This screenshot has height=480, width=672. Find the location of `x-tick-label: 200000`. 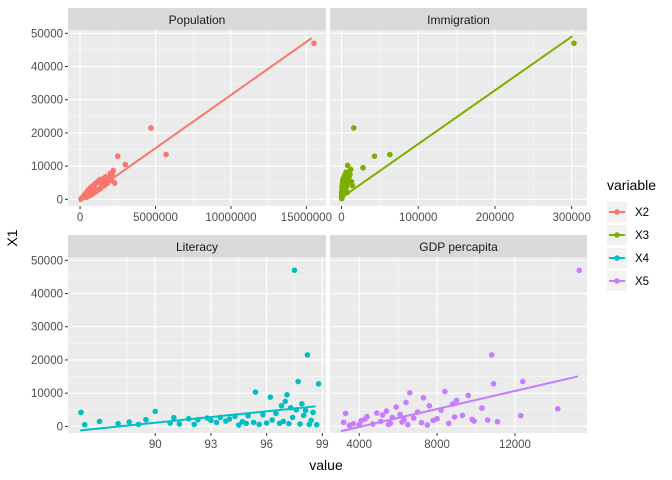

x-tick-label: 200000 is located at coordinates (495, 218).